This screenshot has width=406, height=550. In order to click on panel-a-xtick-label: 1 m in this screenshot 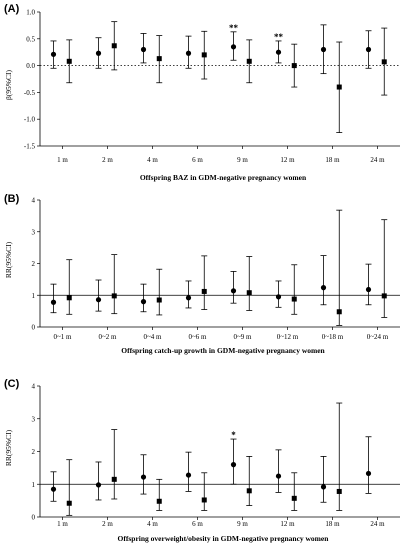, I will do `click(62, 160)`.